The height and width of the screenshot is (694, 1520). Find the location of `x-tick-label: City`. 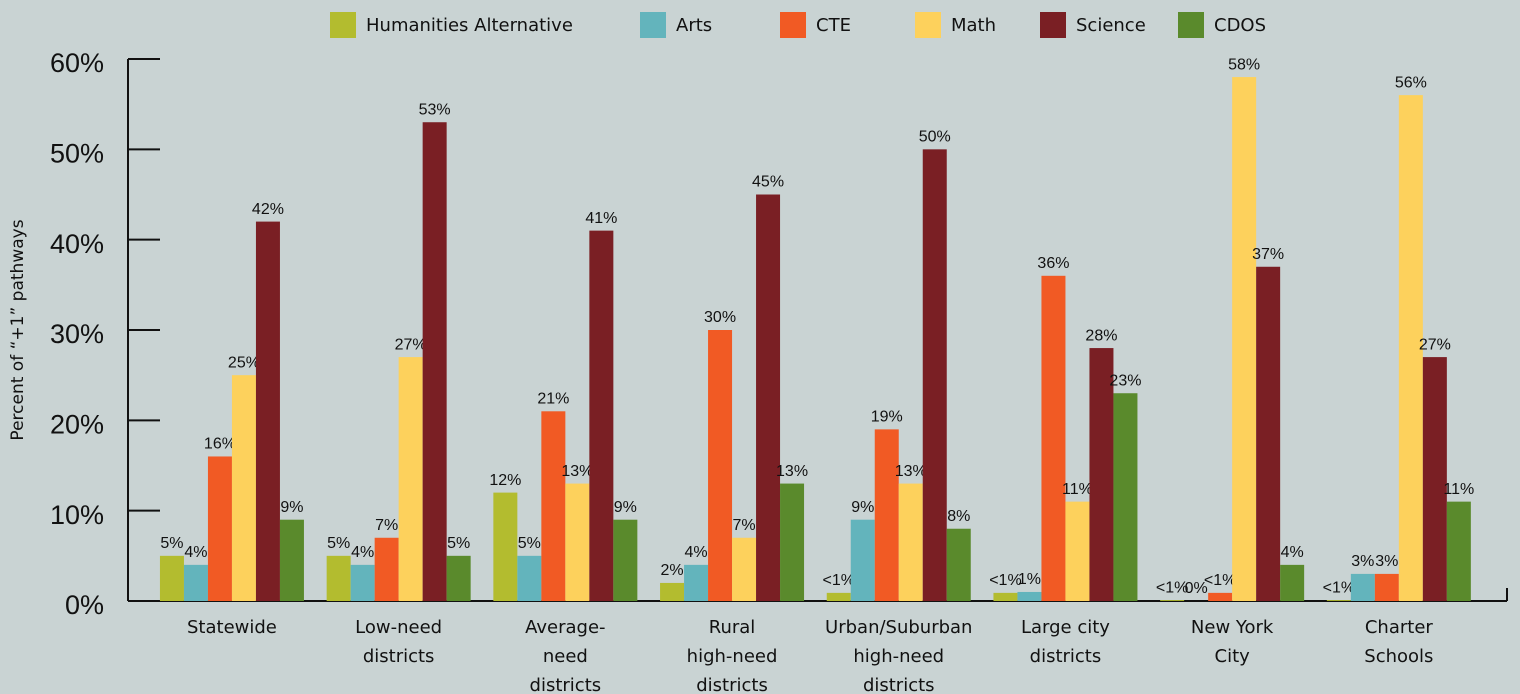

x-tick-label: City is located at coordinates (1233, 656).